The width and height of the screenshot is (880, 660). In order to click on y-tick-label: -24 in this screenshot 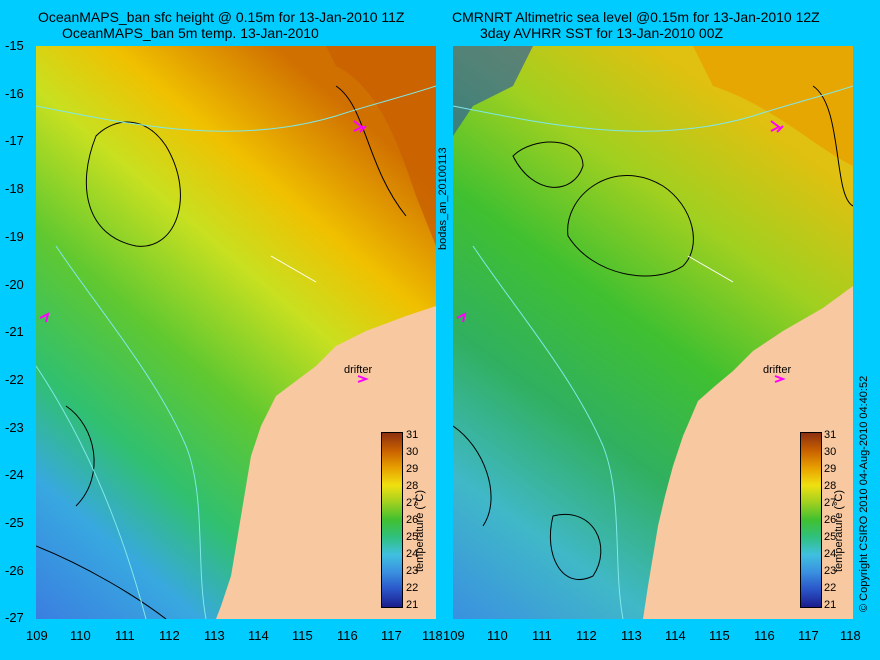, I will do `click(14, 474)`.